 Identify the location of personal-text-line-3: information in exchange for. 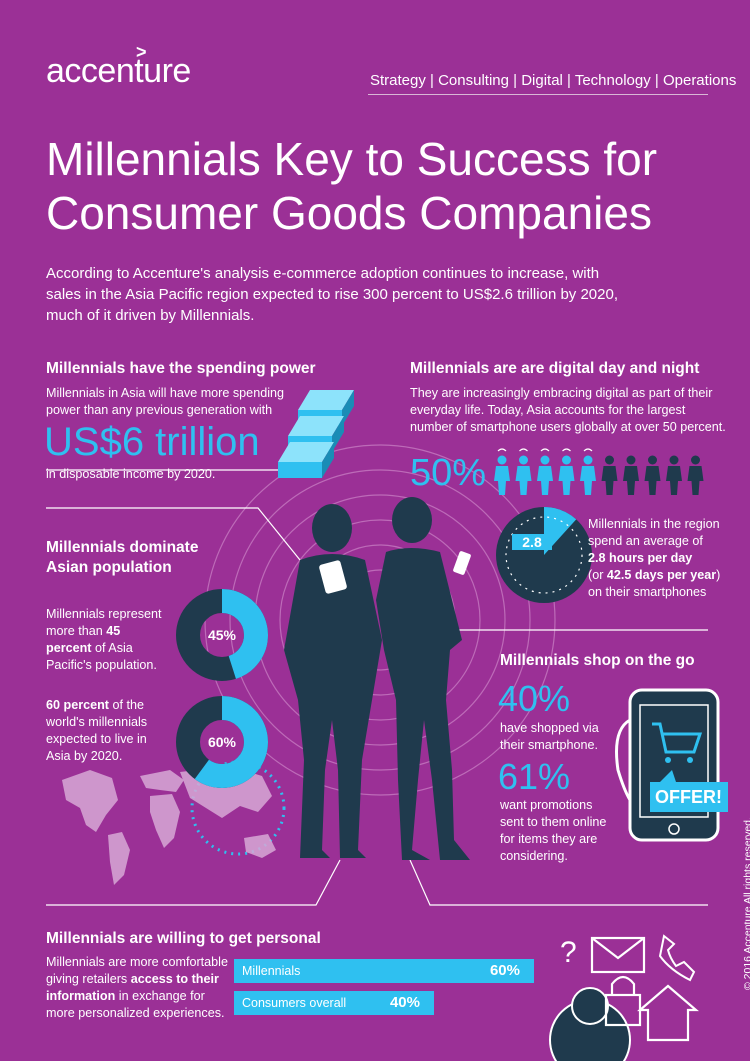
(137, 996).